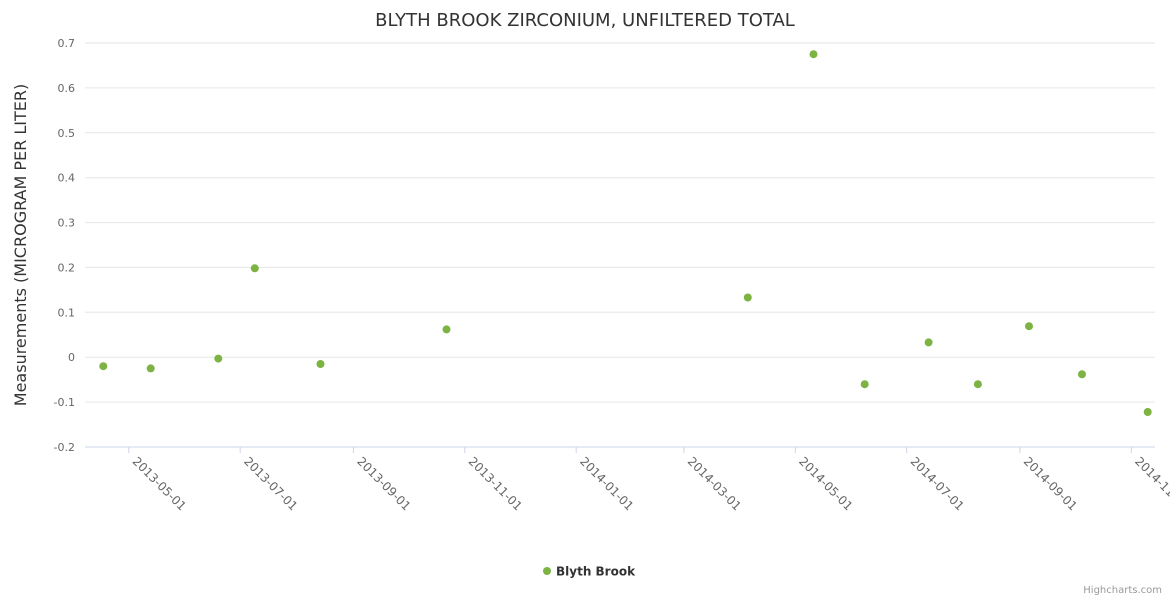 This screenshot has width=1170, height=600. I want to click on x-axis-label: 2014-05-01, so click(825, 483).